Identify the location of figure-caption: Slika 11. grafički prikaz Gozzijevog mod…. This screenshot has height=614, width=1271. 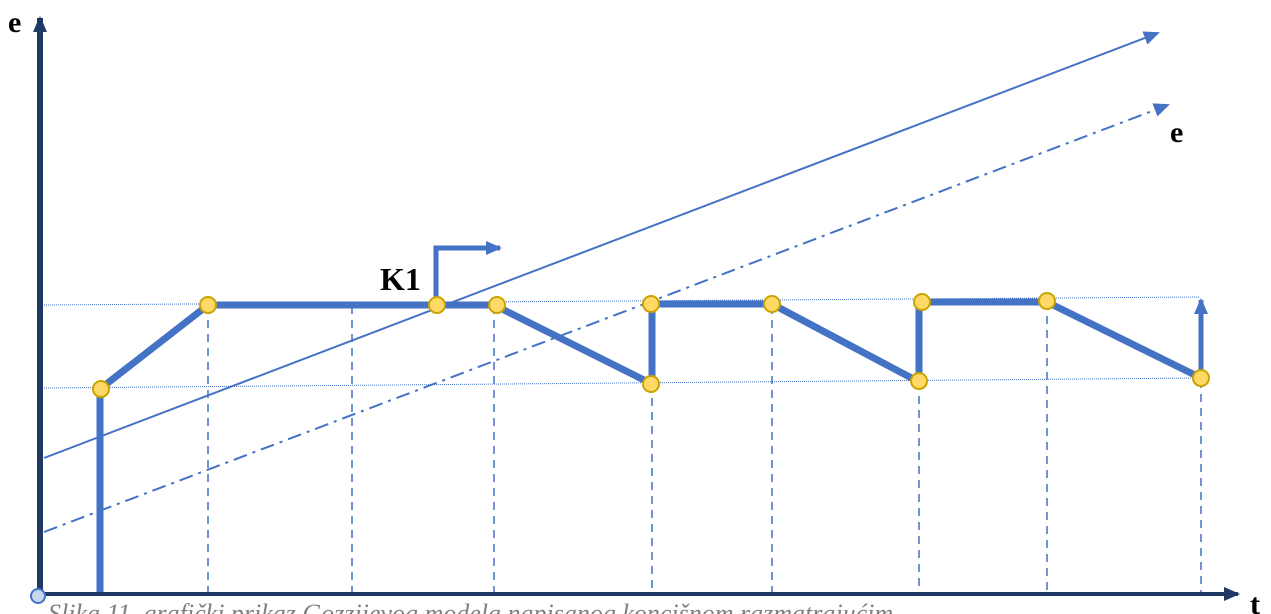
(470, 606).